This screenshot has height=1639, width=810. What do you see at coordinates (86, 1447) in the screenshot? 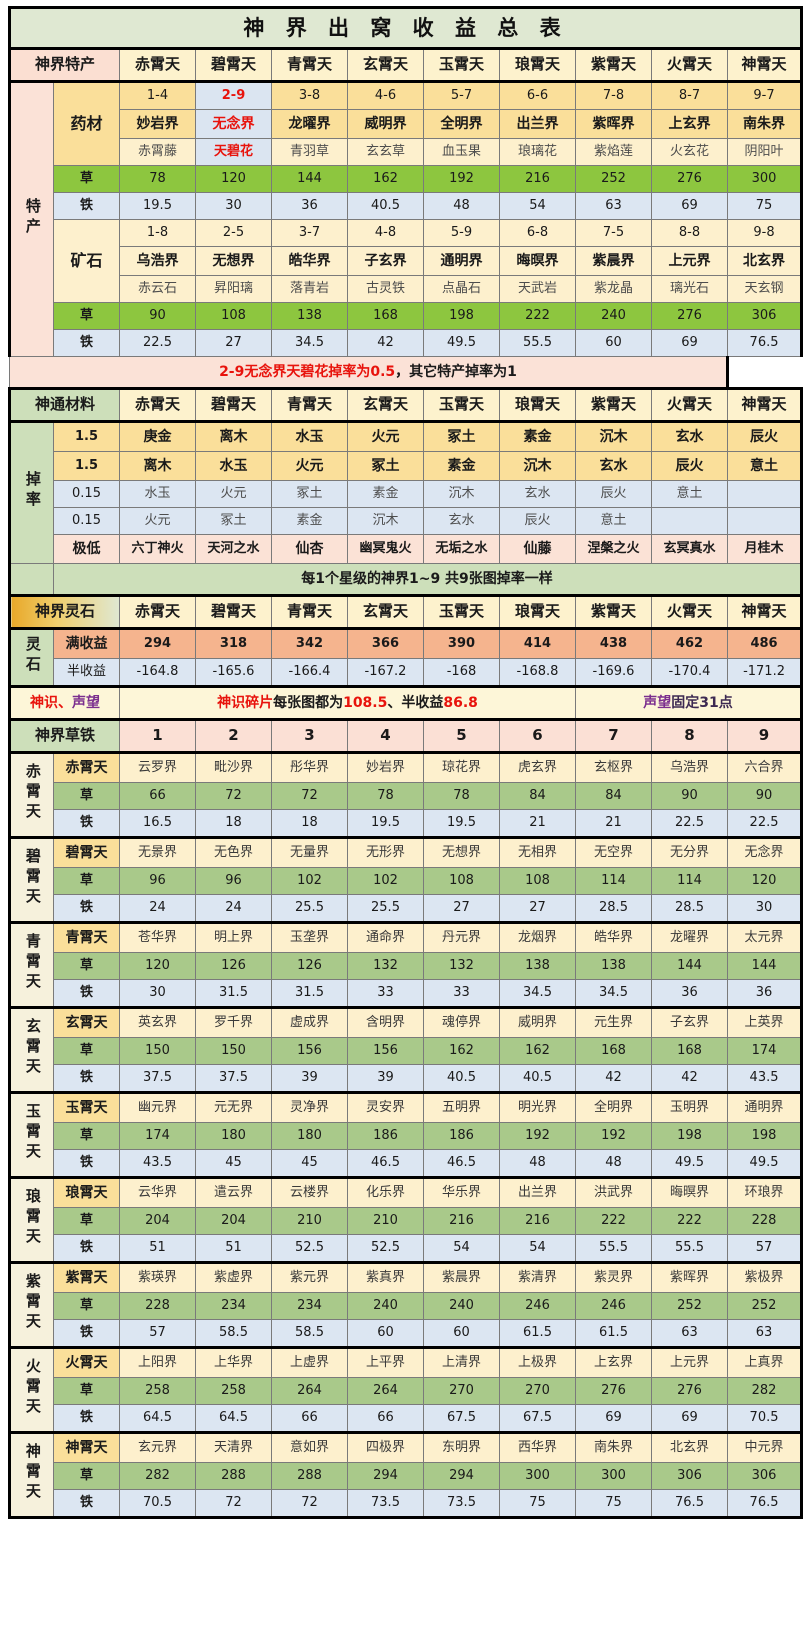
I see `gi-section-9-realm-name: 神霄天` at bounding box center [86, 1447].